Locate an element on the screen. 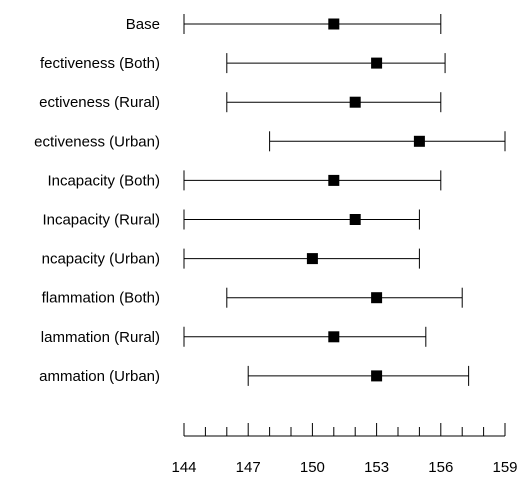 This screenshot has width=525, height=479. x-tick-label: 147 is located at coordinates (248, 467).